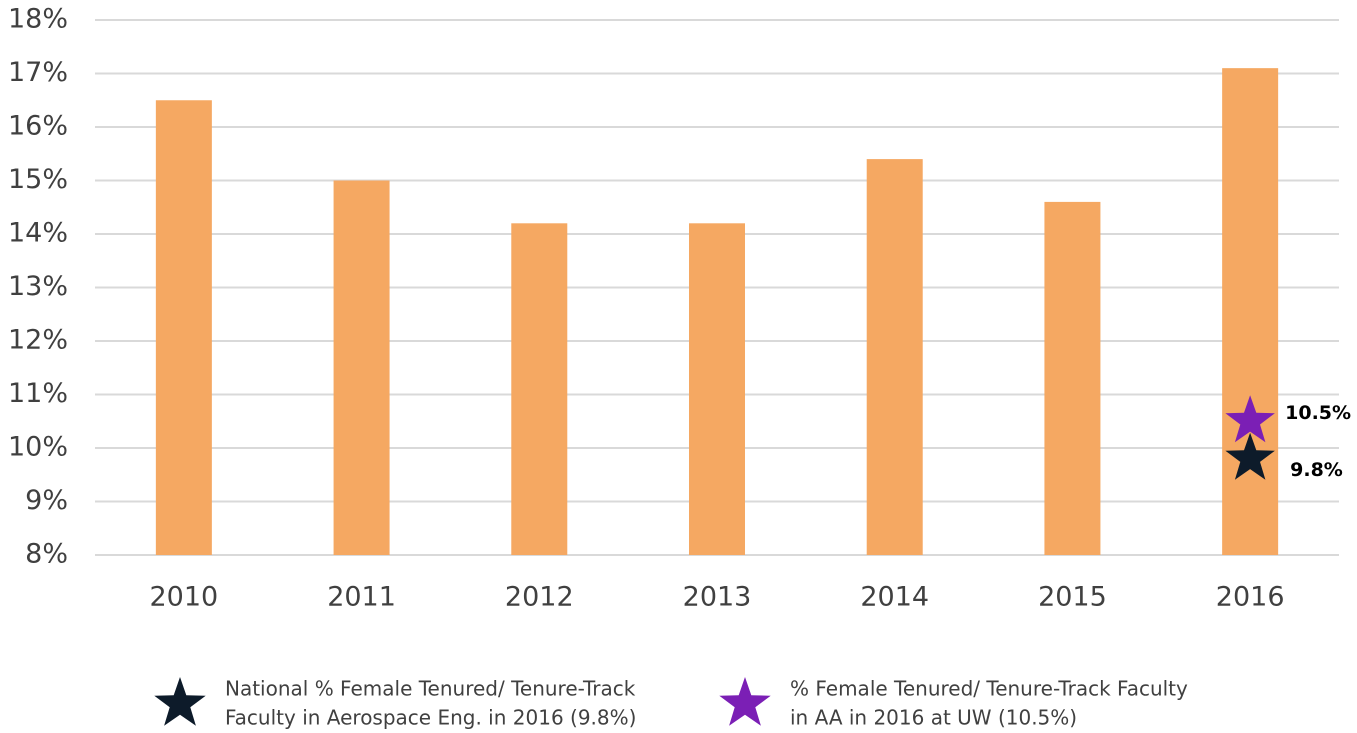  I want to click on legend-label: % Female Tenured/ Tenure-Track Faculty, so click(989, 689).